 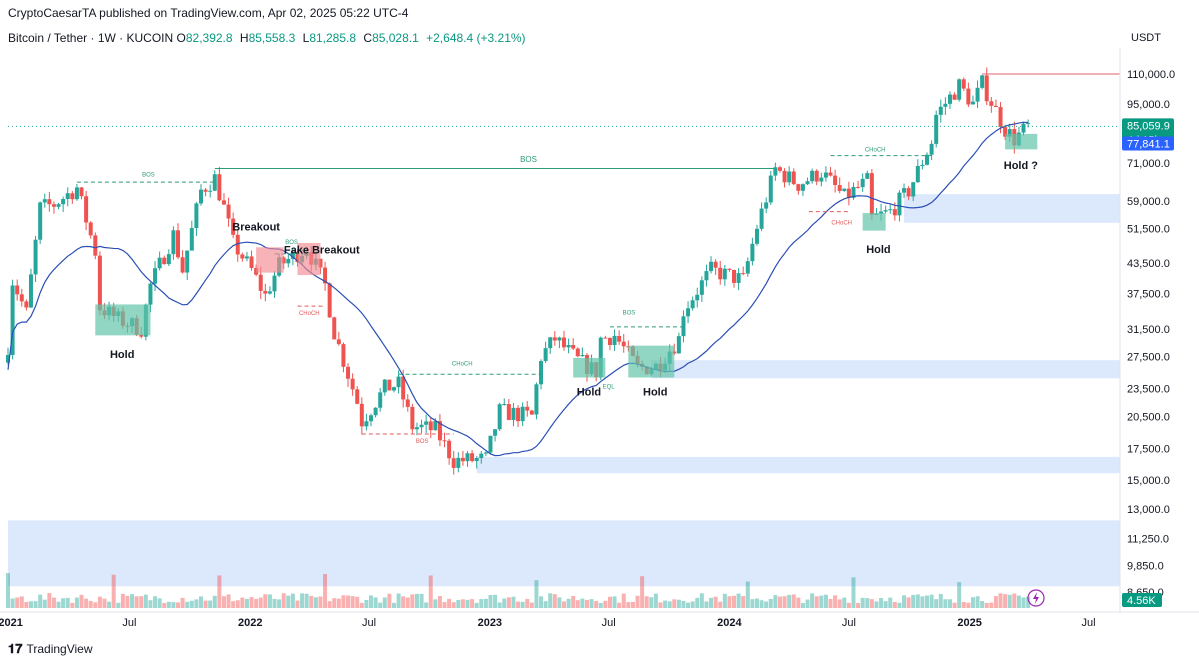 What do you see at coordinates (1148, 450) in the screenshot?
I see `y-axis-tick: 17,500.0` at bounding box center [1148, 450].